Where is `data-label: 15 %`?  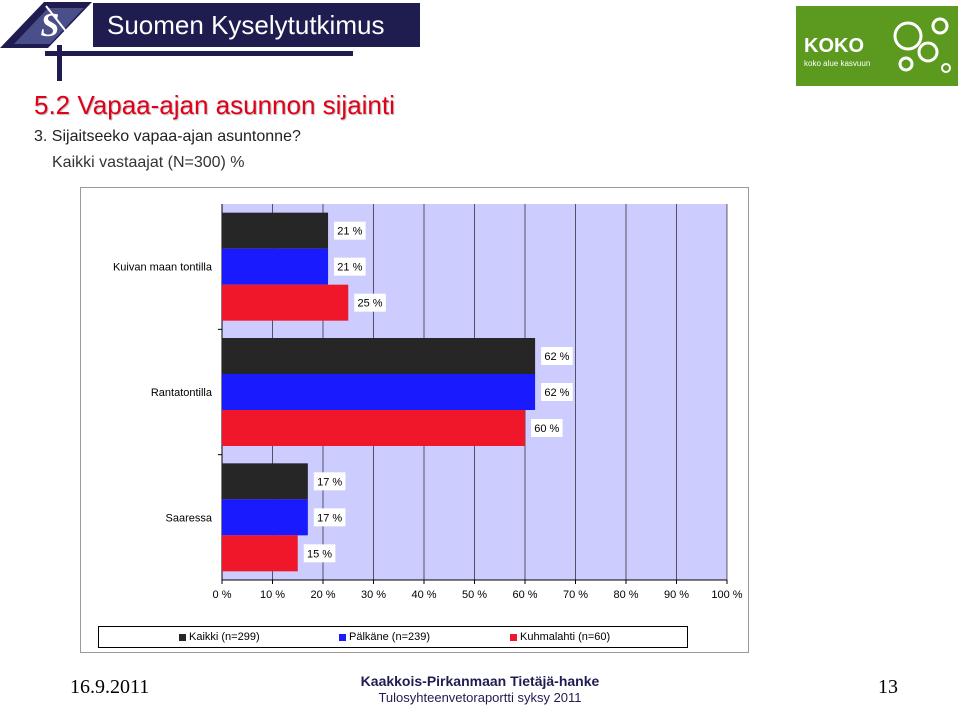 data-label: 15 % is located at coordinates (319, 554).